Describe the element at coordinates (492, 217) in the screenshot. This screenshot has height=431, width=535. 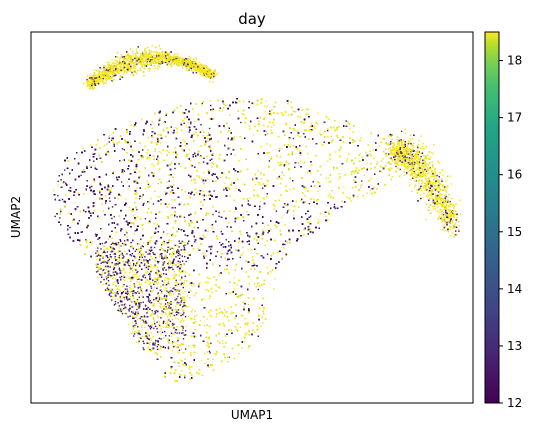
I see `colorbar` at that location.